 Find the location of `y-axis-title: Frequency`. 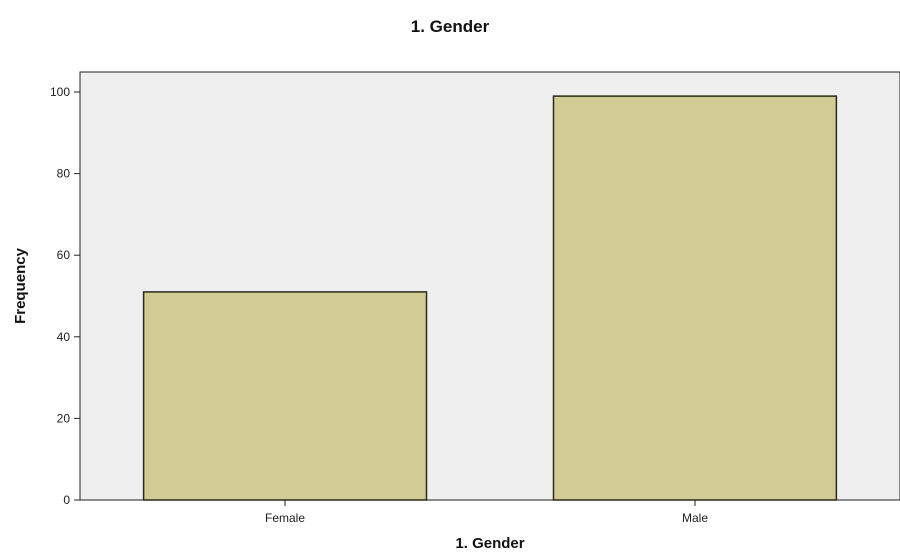

y-axis-title: Frequency is located at coordinates (20, 285).